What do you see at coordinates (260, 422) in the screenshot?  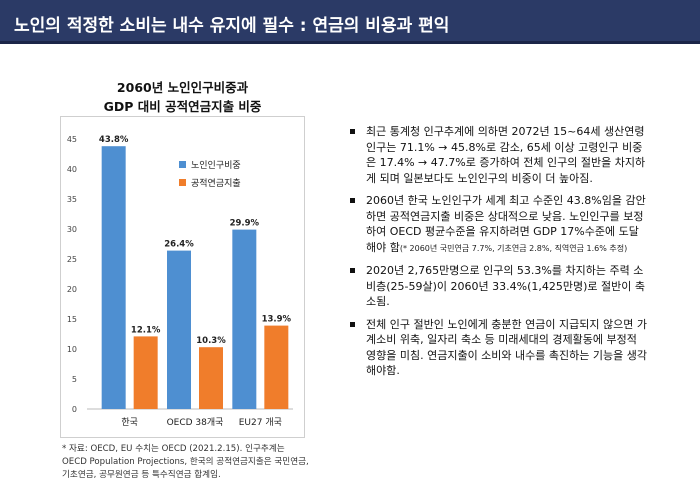 I see `category-label: EU27 개국` at bounding box center [260, 422].